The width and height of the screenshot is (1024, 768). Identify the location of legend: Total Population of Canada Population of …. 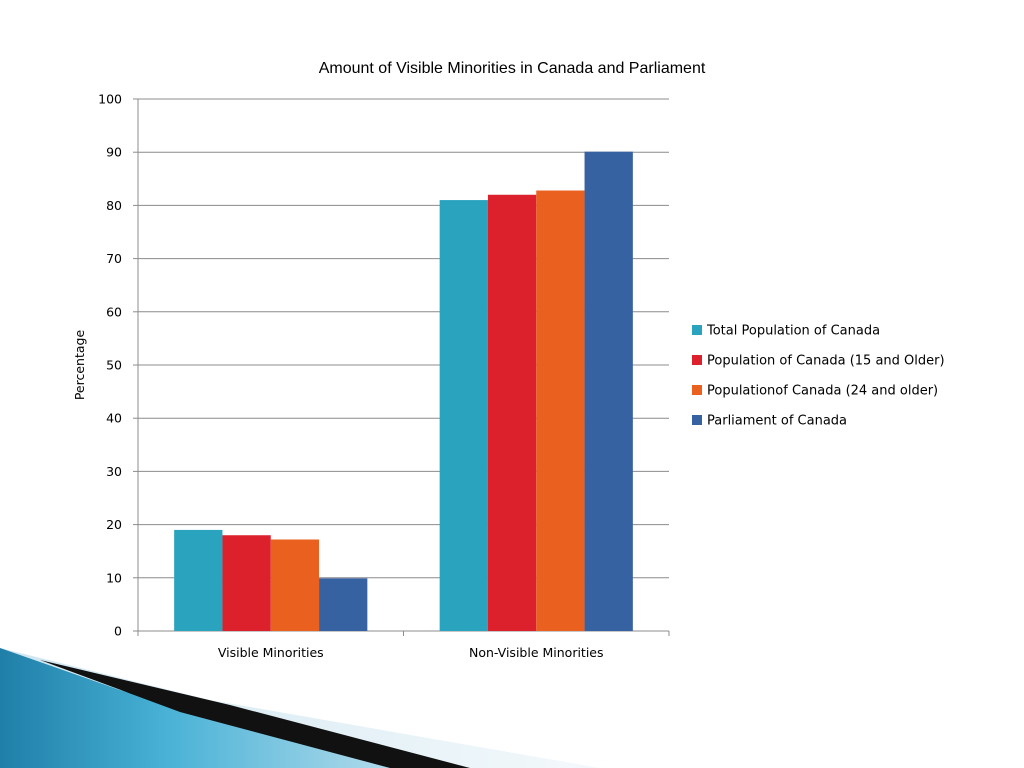
(818, 376).